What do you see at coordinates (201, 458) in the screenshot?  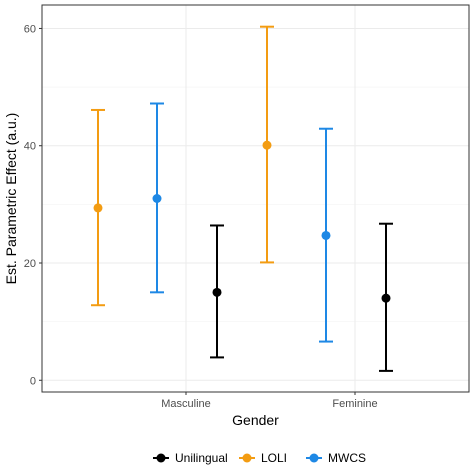 I see `legend-label: Unilingual` at bounding box center [201, 458].